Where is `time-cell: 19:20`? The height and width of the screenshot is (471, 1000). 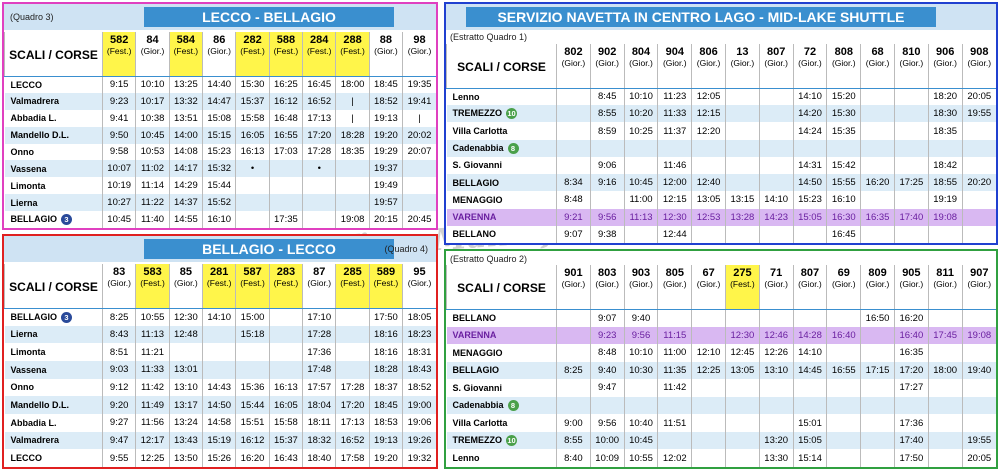
time-cell: 19:20 is located at coordinates (385, 135).